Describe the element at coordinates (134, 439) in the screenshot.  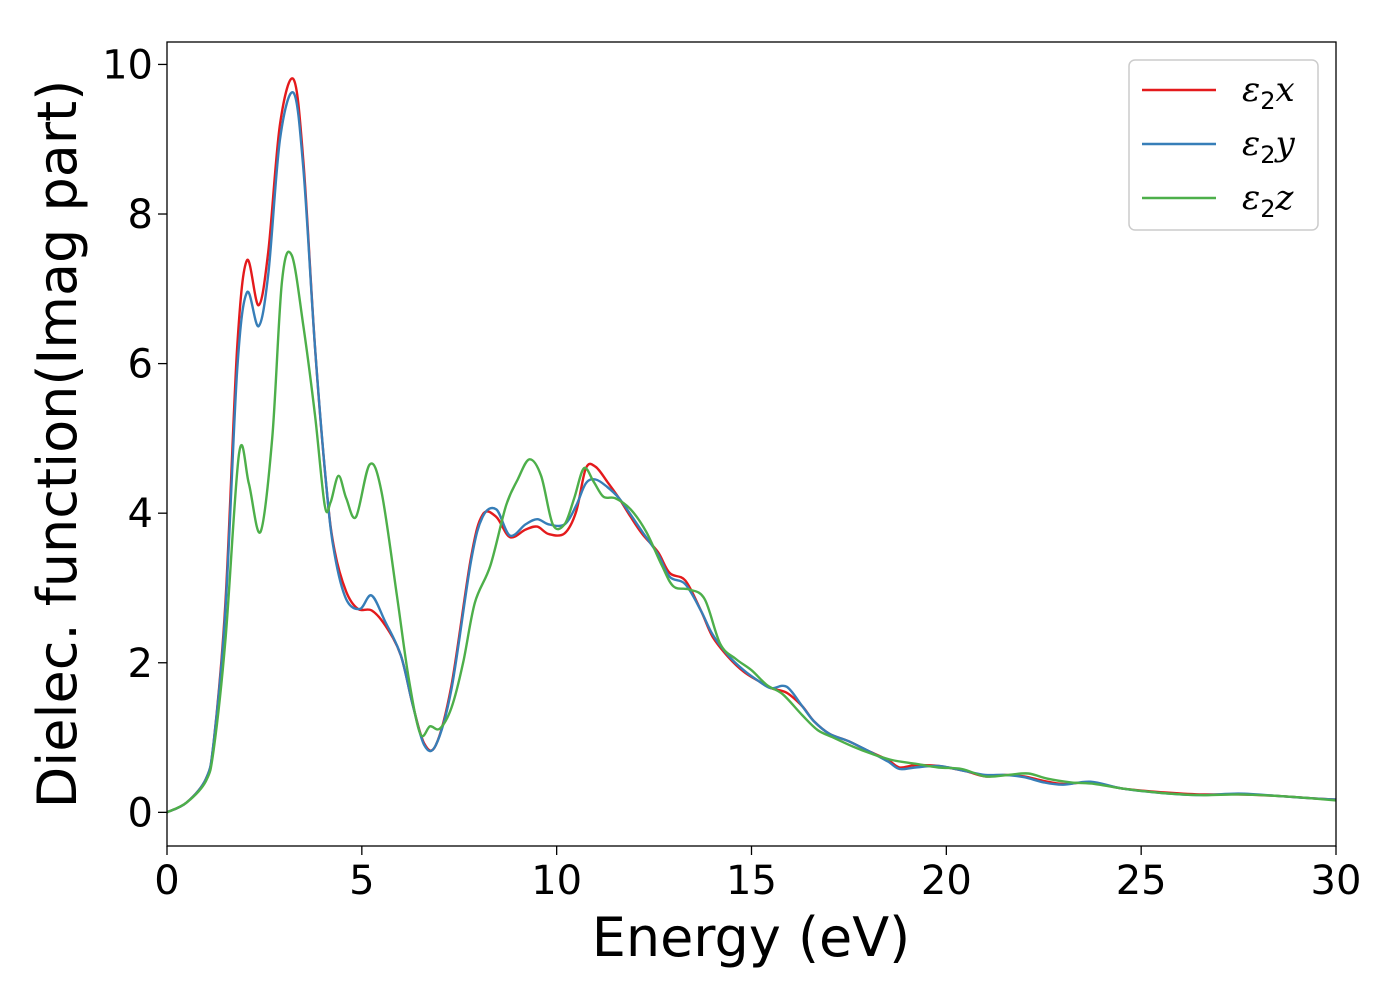
I see `y-axis: 0 2 4 6 8 10` at that location.